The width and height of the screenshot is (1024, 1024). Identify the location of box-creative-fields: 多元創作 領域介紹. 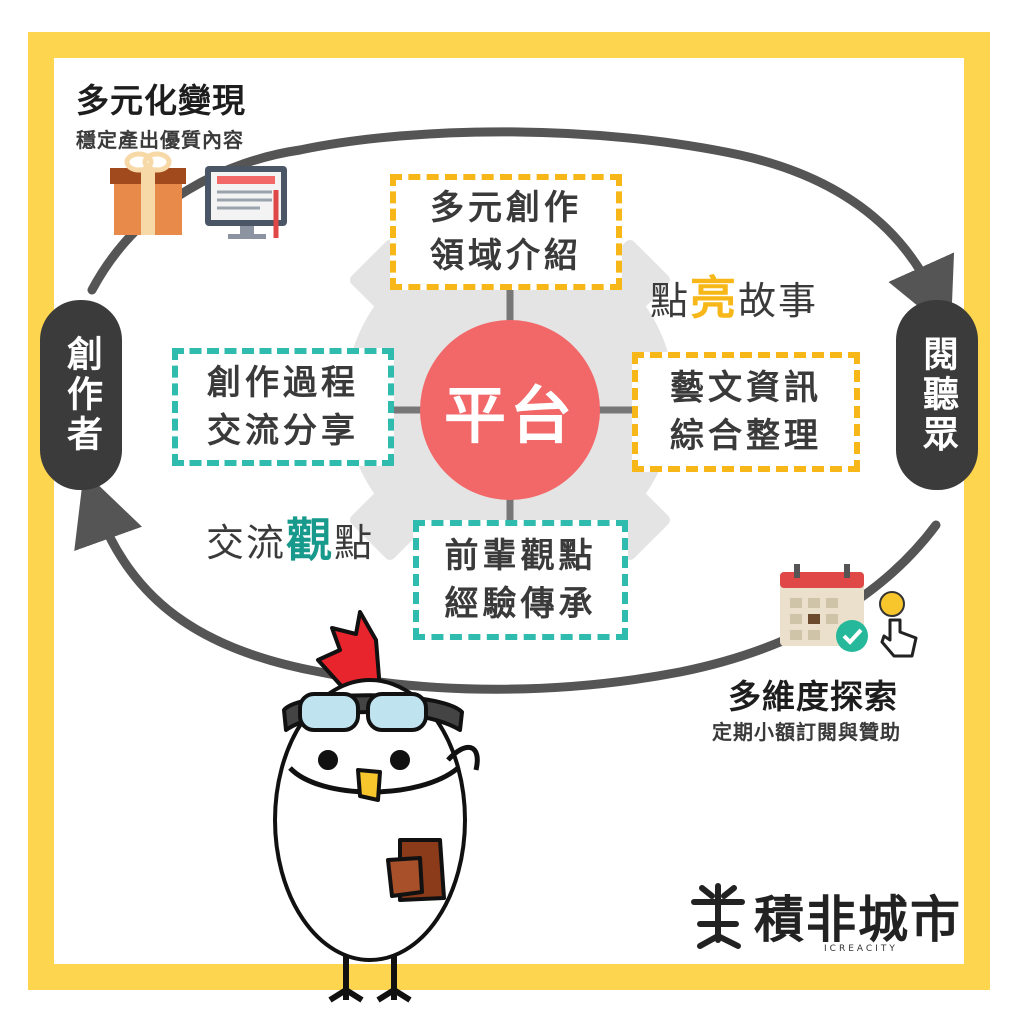
(506, 232).